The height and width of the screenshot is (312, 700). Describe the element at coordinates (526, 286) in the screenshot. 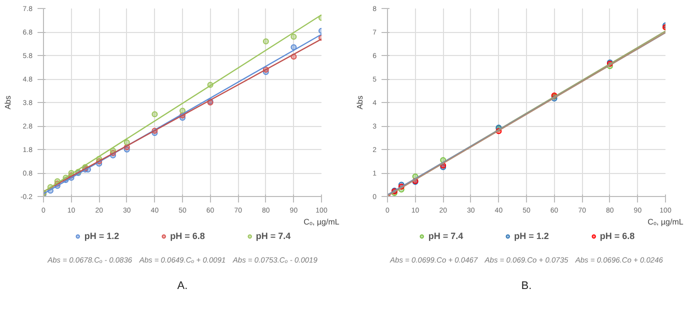

I see `text: B.` at that location.